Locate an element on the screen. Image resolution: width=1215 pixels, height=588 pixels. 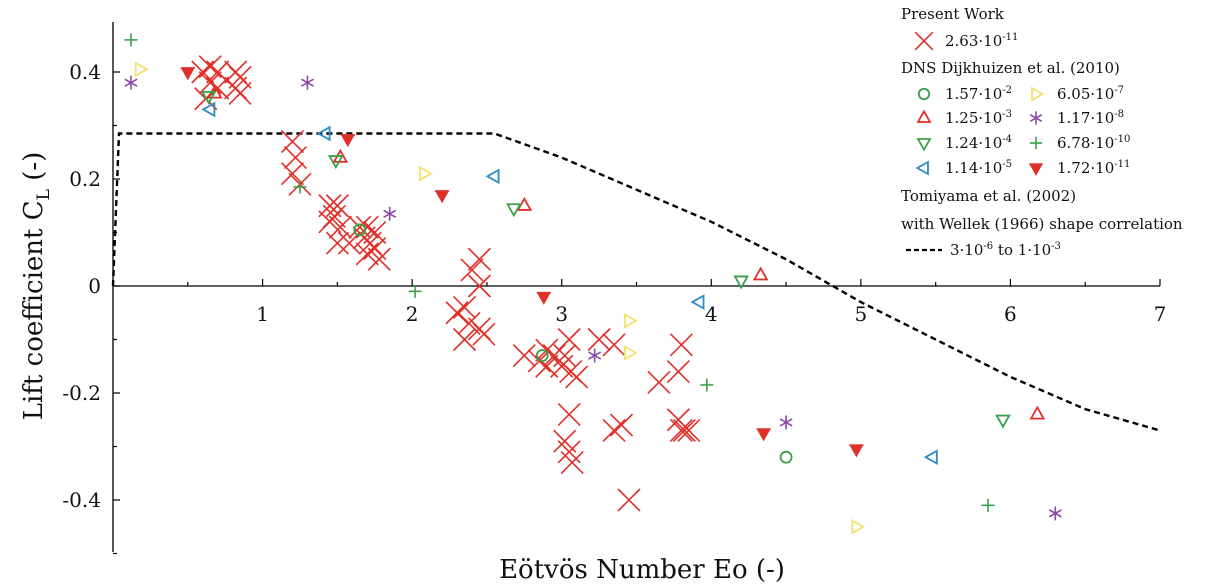
x-tick-label: 5 is located at coordinates (860, 314).